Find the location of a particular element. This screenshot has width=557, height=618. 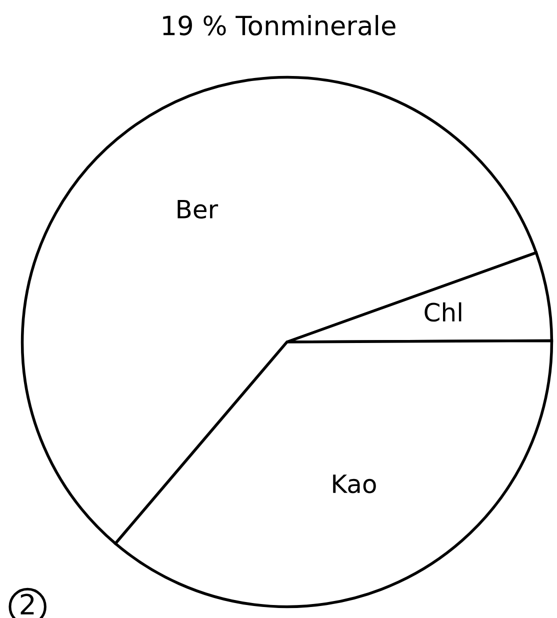

slice-label: Kao is located at coordinates (354, 484).